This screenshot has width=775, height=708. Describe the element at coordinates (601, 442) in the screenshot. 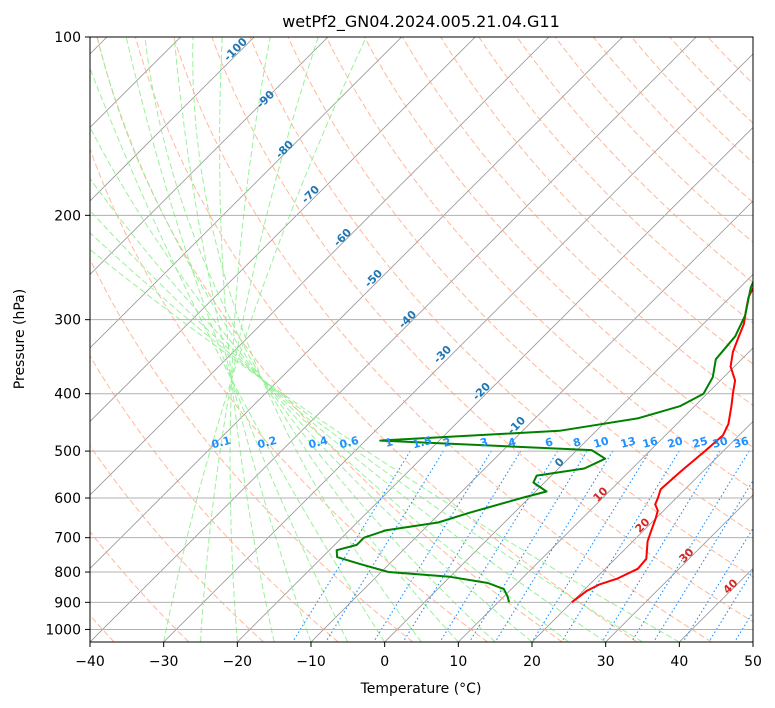

I see `mixing-ratio-label: 10` at that location.